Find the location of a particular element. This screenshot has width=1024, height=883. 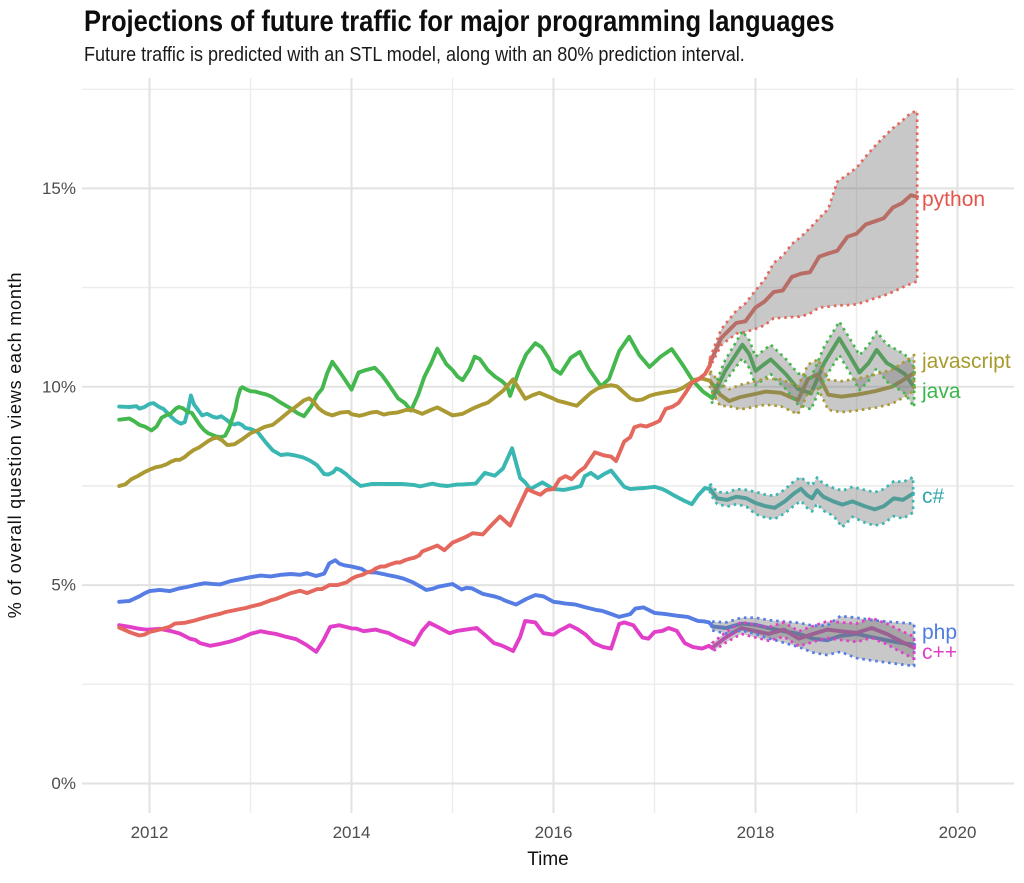

svg-text: 2014 is located at coordinates (352, 832).